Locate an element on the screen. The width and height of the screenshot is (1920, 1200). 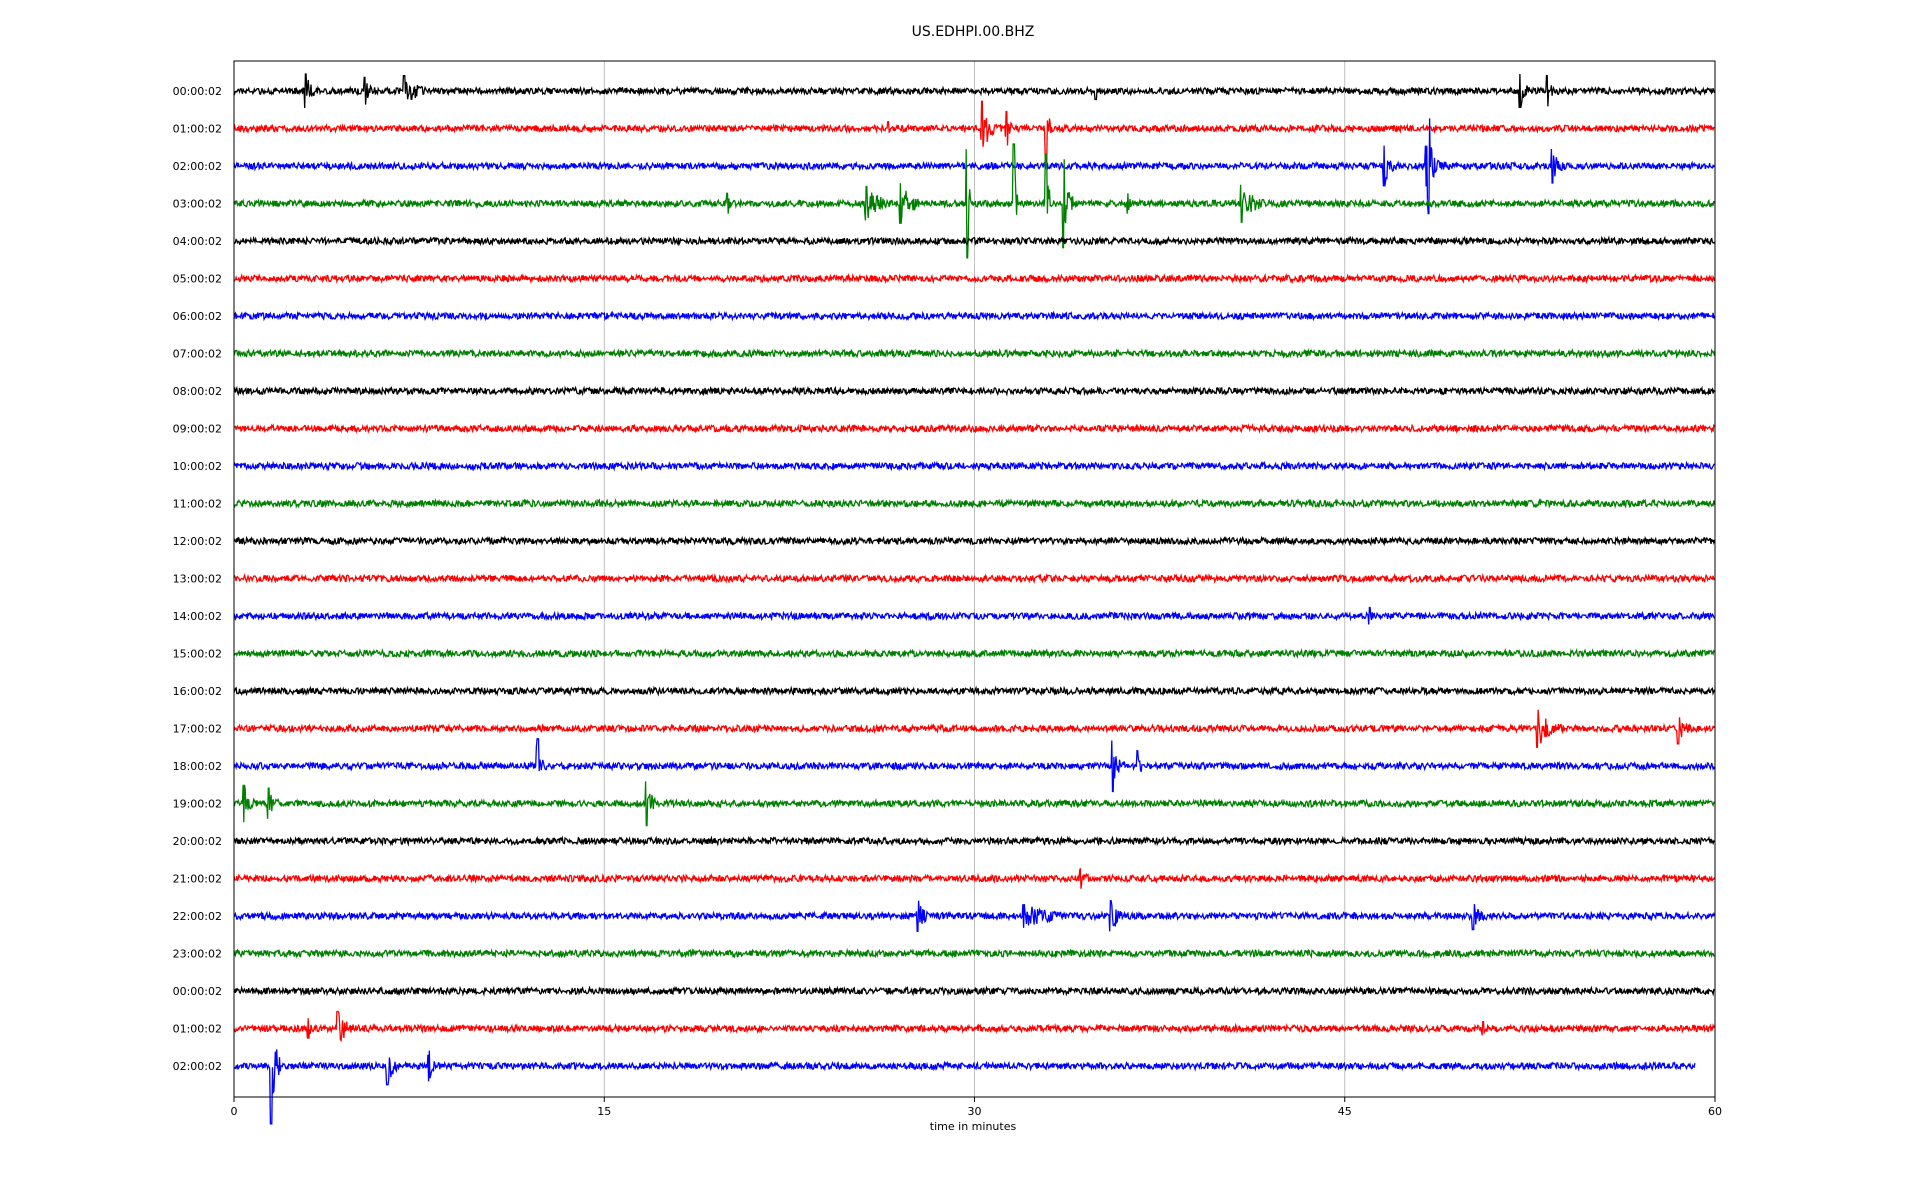
row-time-label: 22:00:02 is located at coordinates (197, 916).